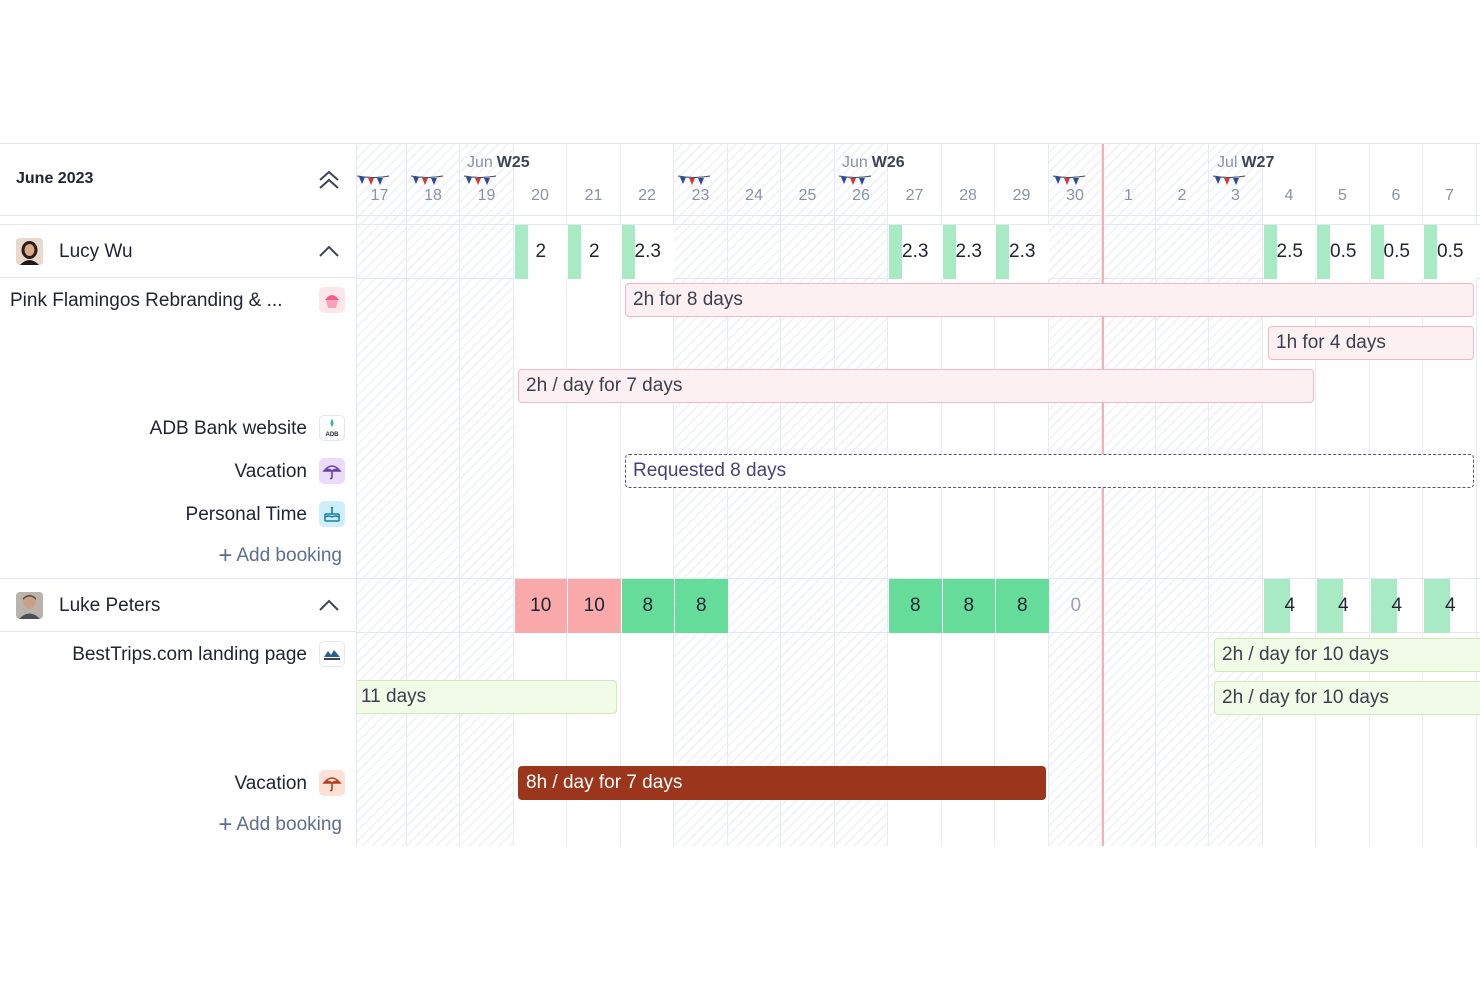 The height and width of the screenshot is (987, 1480). What do you see at coordinates (225, 824) in the screenshot?
I see `plus-icon: +` at bounding box center [225, 824].